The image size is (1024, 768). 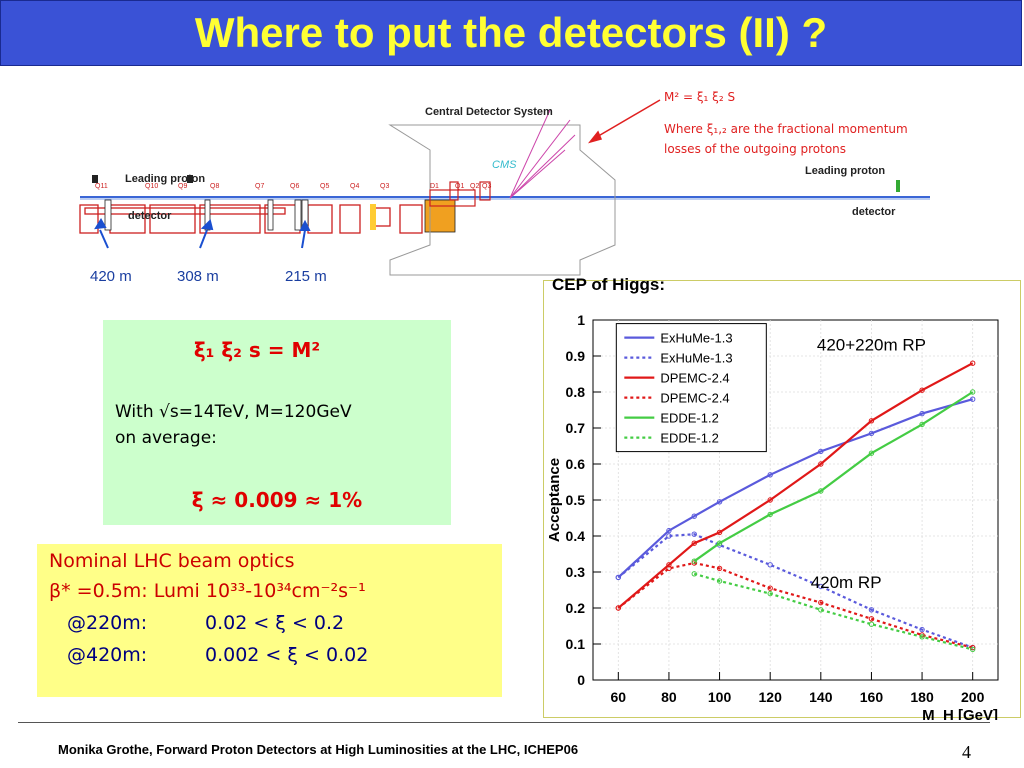 What do you see at coordinates (966, 752) in the screenshot?
I see `page-number: 4` at bounding box center [966, 752].